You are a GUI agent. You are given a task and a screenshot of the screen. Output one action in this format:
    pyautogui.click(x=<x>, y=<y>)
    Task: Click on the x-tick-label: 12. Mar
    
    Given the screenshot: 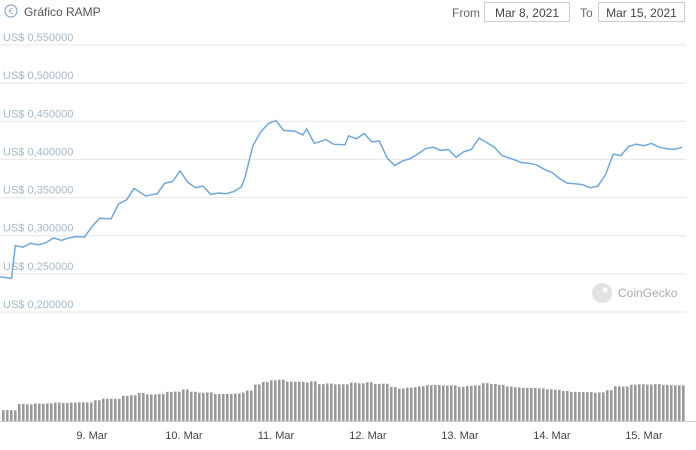 What is the action you would take?
    pyautogui.click(x=368, y=436)
    